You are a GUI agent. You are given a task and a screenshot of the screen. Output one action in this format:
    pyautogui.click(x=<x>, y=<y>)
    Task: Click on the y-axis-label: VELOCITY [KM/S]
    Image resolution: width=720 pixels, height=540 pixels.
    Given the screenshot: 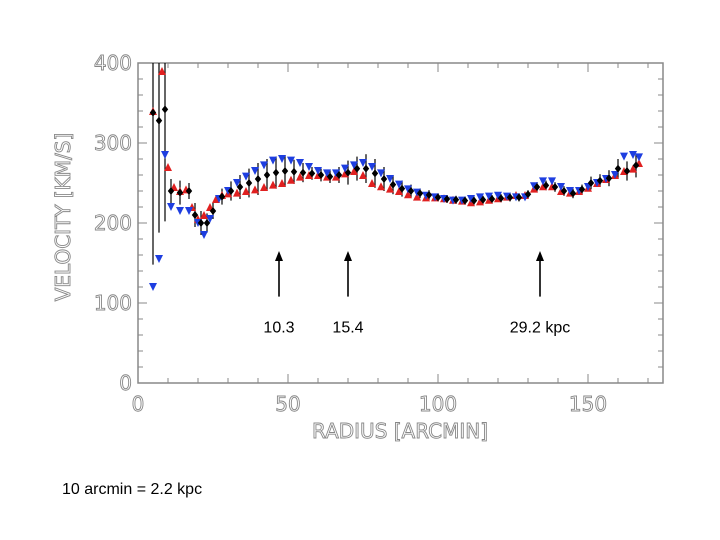 What is the action you would take?
    pyautogui.click(x=63, y=217)
    